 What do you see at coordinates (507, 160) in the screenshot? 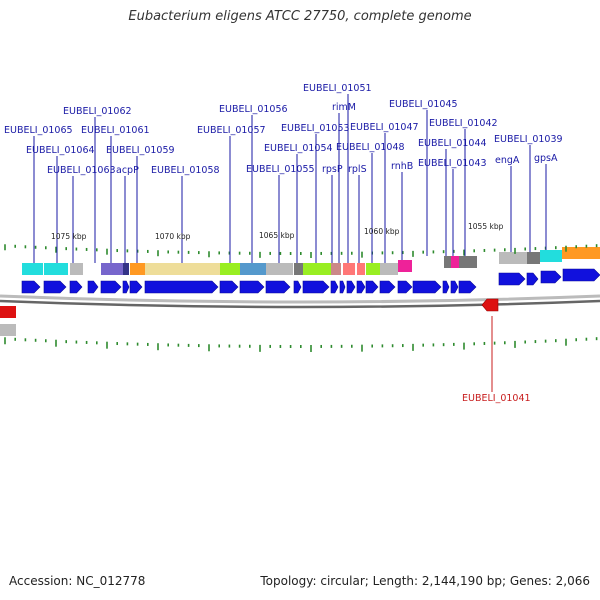
I see `gene-label: engA` at bounding box center [507, 160].